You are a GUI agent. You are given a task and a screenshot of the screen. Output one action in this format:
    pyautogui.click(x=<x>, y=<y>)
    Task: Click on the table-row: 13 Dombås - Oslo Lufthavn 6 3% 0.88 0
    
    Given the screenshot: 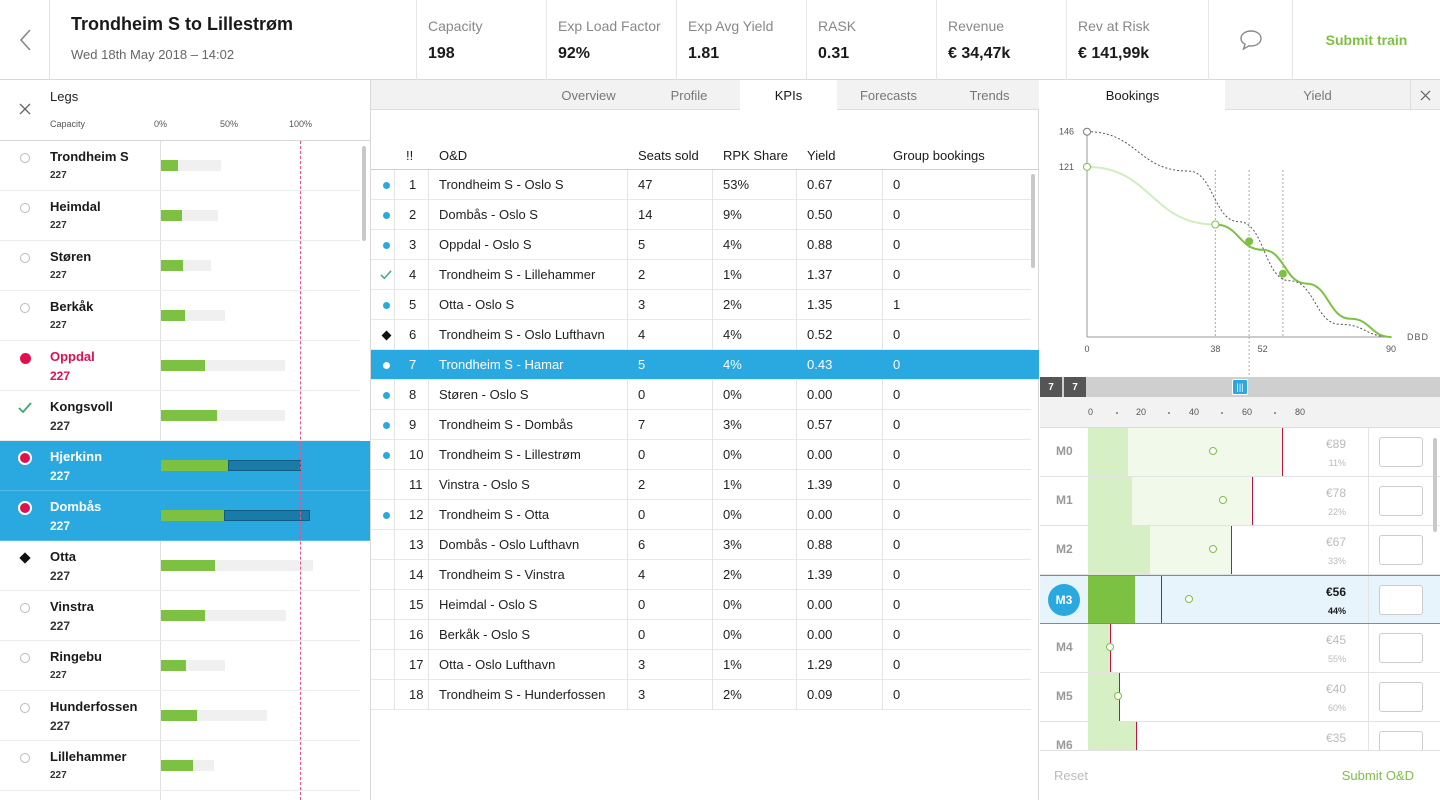 What is the action you would take?
    pyautogui.click(x=701, y=545)
    